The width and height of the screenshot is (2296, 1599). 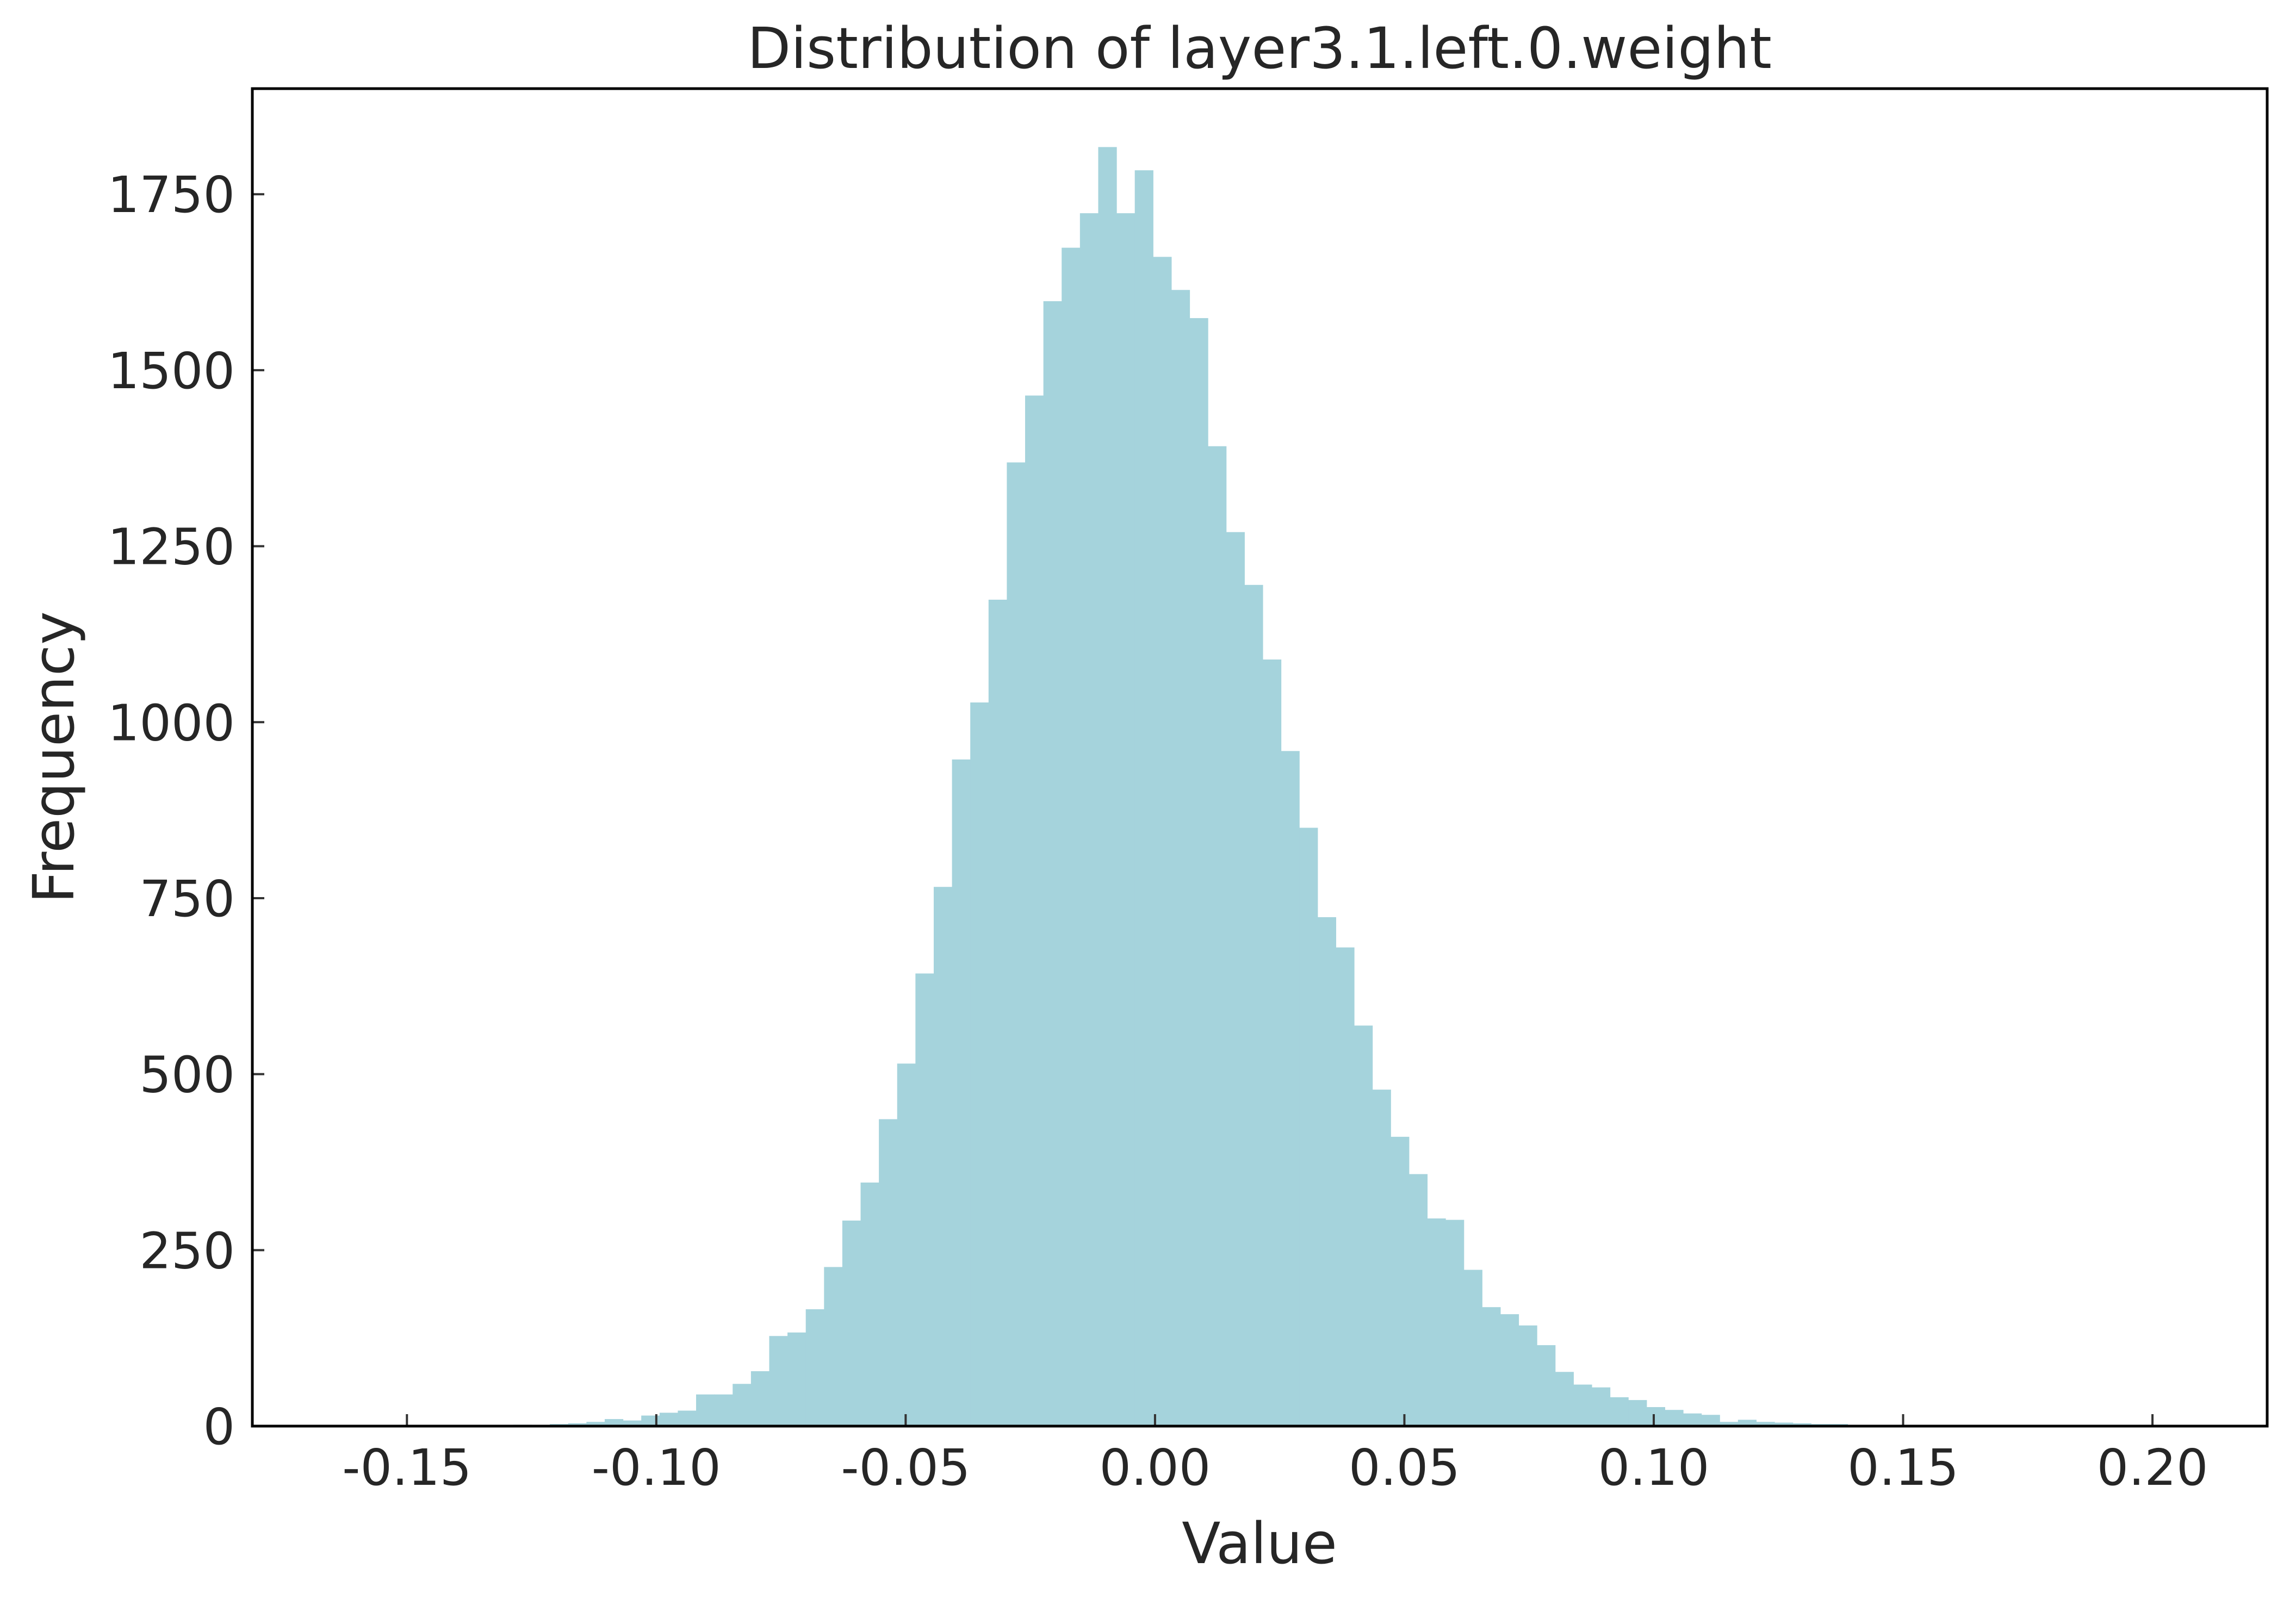 I want to click on x-axis-label: Value, so click(x=1259, y=1543).